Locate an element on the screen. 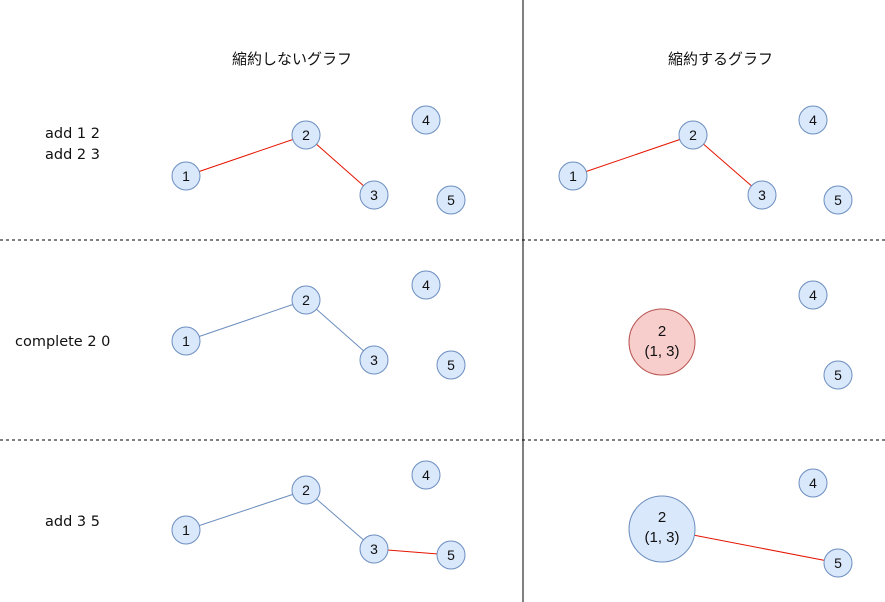  panel-row3-left: 1 2 3 4 5 is located at coordinates (318, 515).